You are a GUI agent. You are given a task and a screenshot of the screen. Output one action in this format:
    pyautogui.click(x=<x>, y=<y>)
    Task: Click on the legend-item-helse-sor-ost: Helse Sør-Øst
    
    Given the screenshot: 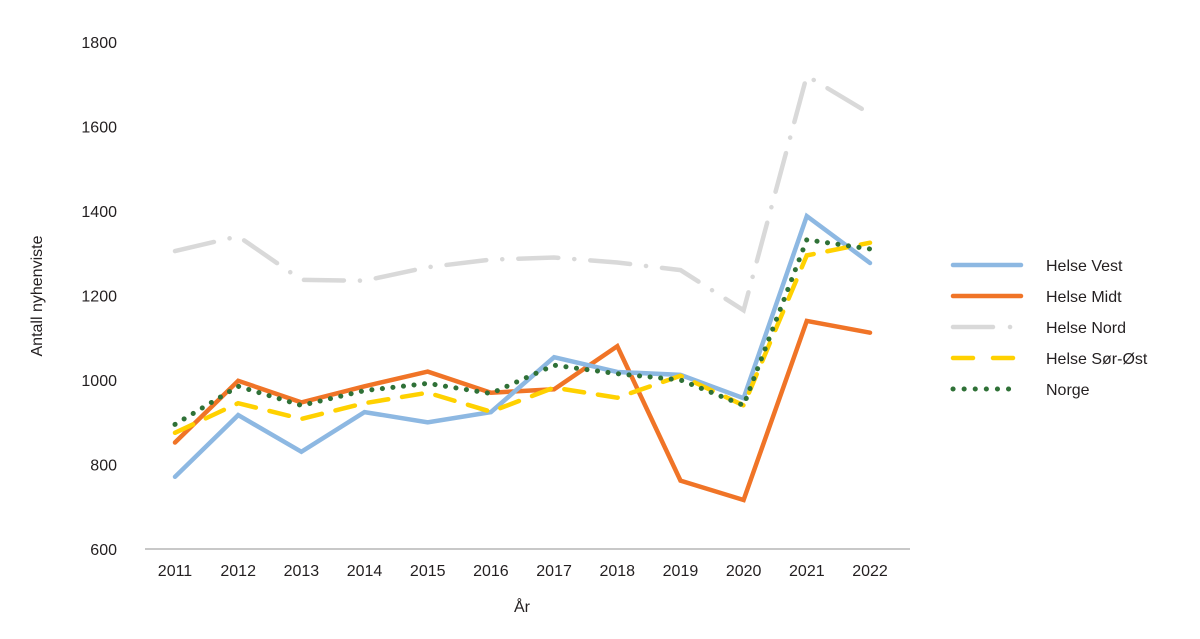 What is the action you would take?
    pyautogui.click(x=1049, y=359)
    